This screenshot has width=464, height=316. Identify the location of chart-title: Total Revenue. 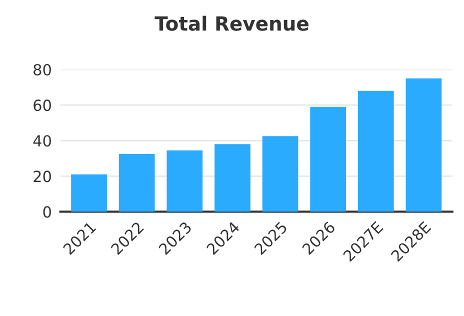
(231, 23).